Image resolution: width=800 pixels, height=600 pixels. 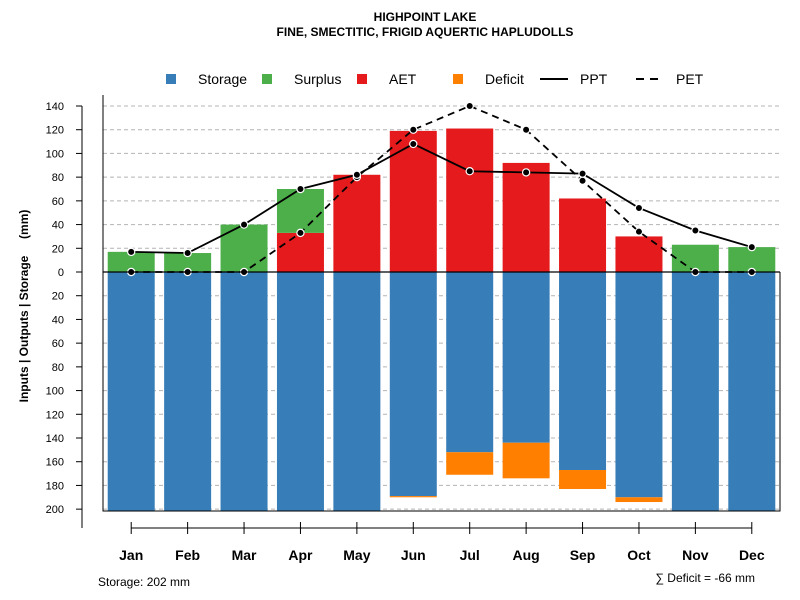 What do you see at coordinates (222, 79) in the screenshot?
I see `storage-legend-label: Storage` at bounding box center [222, 79].